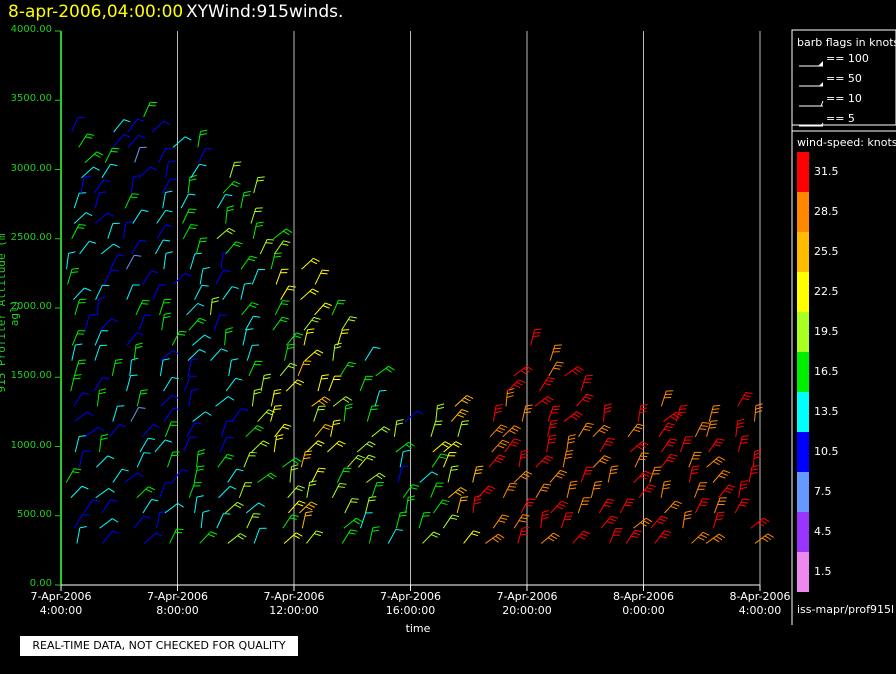  I want to click on speed-swatch-label: 19.5, so click(826, 331).